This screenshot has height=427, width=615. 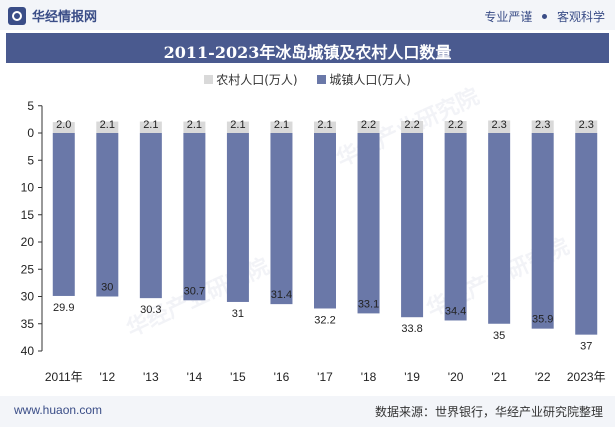 I want to click on data-label-urban: 29.9, so click(x=63, y=308).